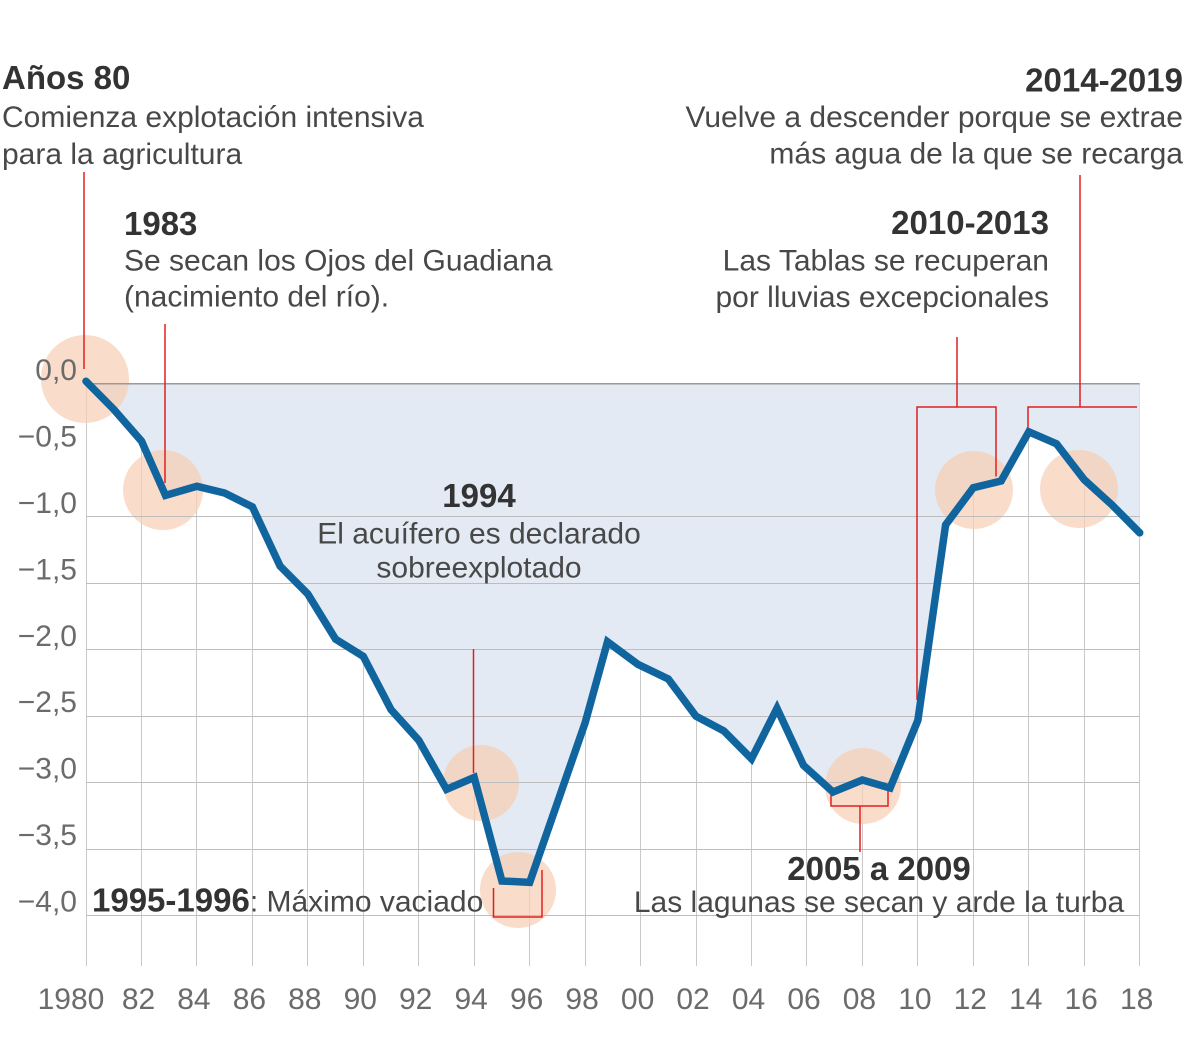  Describe the element at coordinates (66, 77) in the screenshot. I see `svg-text: Años 80` at that location.